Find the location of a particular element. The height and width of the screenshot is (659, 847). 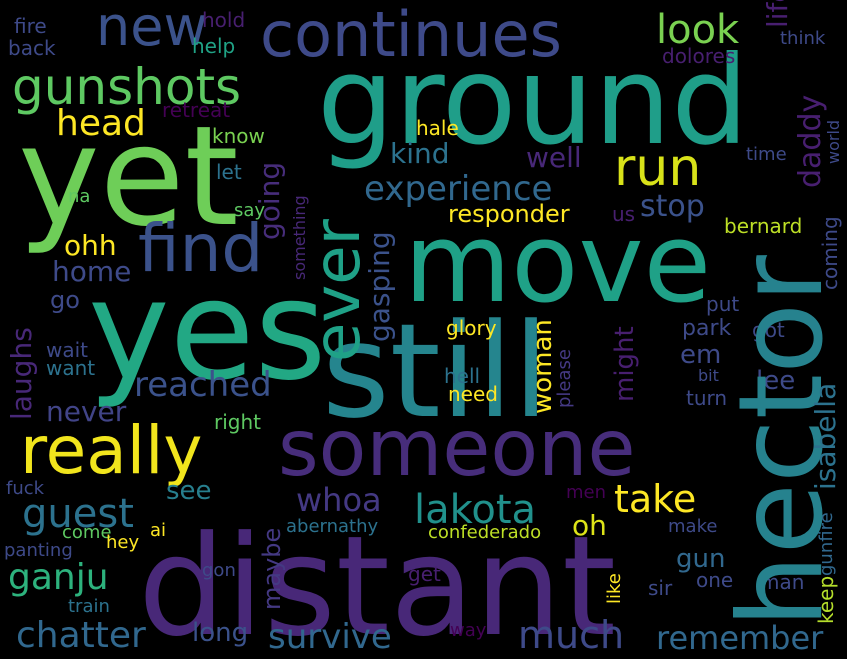

word-turn: turn is located at coordinates (707, 398).